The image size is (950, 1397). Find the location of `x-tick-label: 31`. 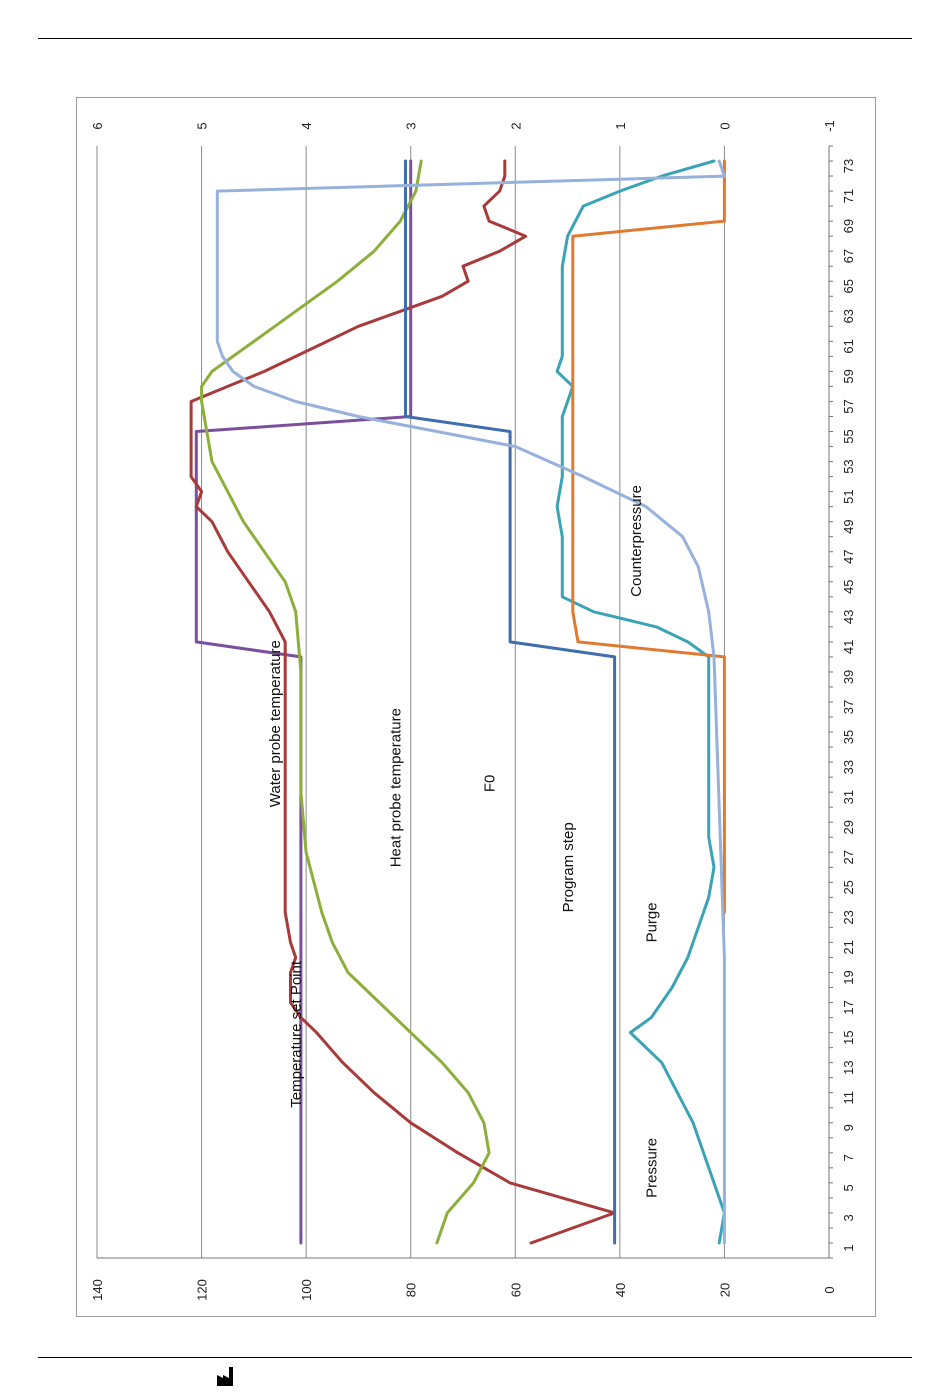

x-tick-label: 31 is located at coordinates (848, 797).